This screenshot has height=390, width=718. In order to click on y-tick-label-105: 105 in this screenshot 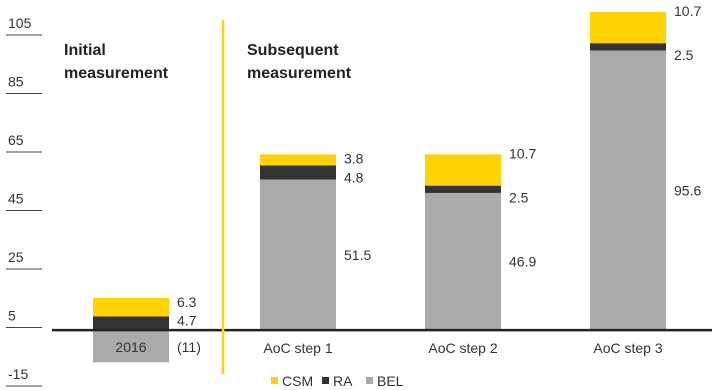, I will do `click(20, 23)`.